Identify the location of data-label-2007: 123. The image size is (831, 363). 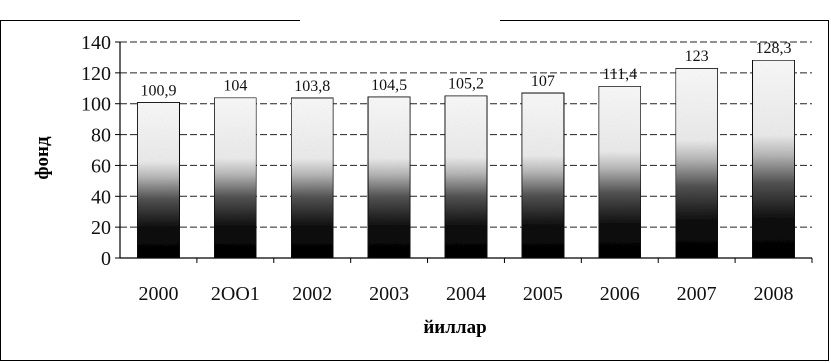
(697, 56).